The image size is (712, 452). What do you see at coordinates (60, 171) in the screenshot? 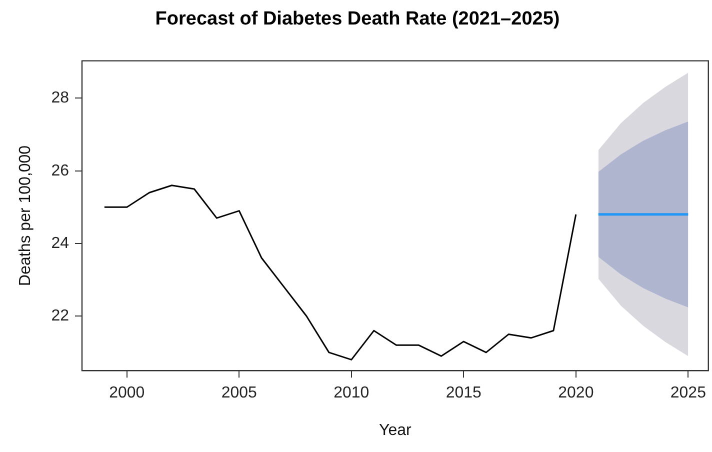
I see `y-tick-label: 26` at bounding box center [60, 171].